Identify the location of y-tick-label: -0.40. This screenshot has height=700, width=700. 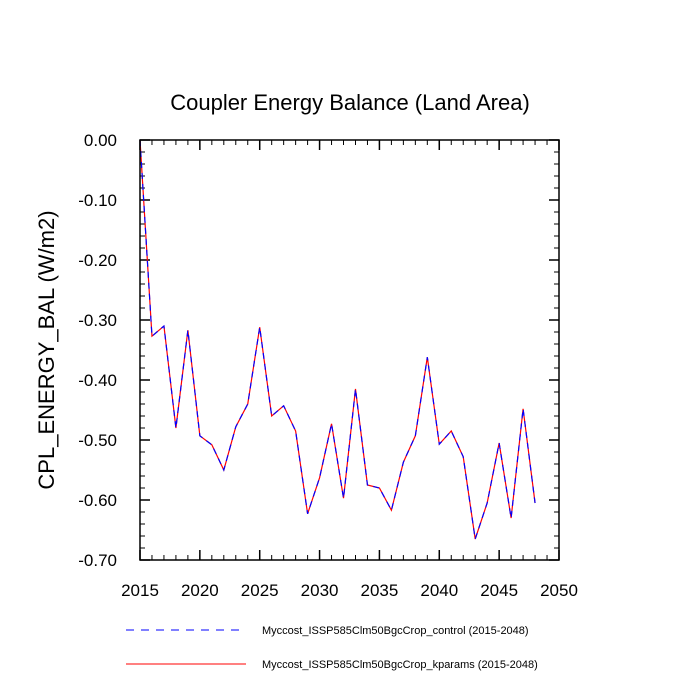
(97, 380).